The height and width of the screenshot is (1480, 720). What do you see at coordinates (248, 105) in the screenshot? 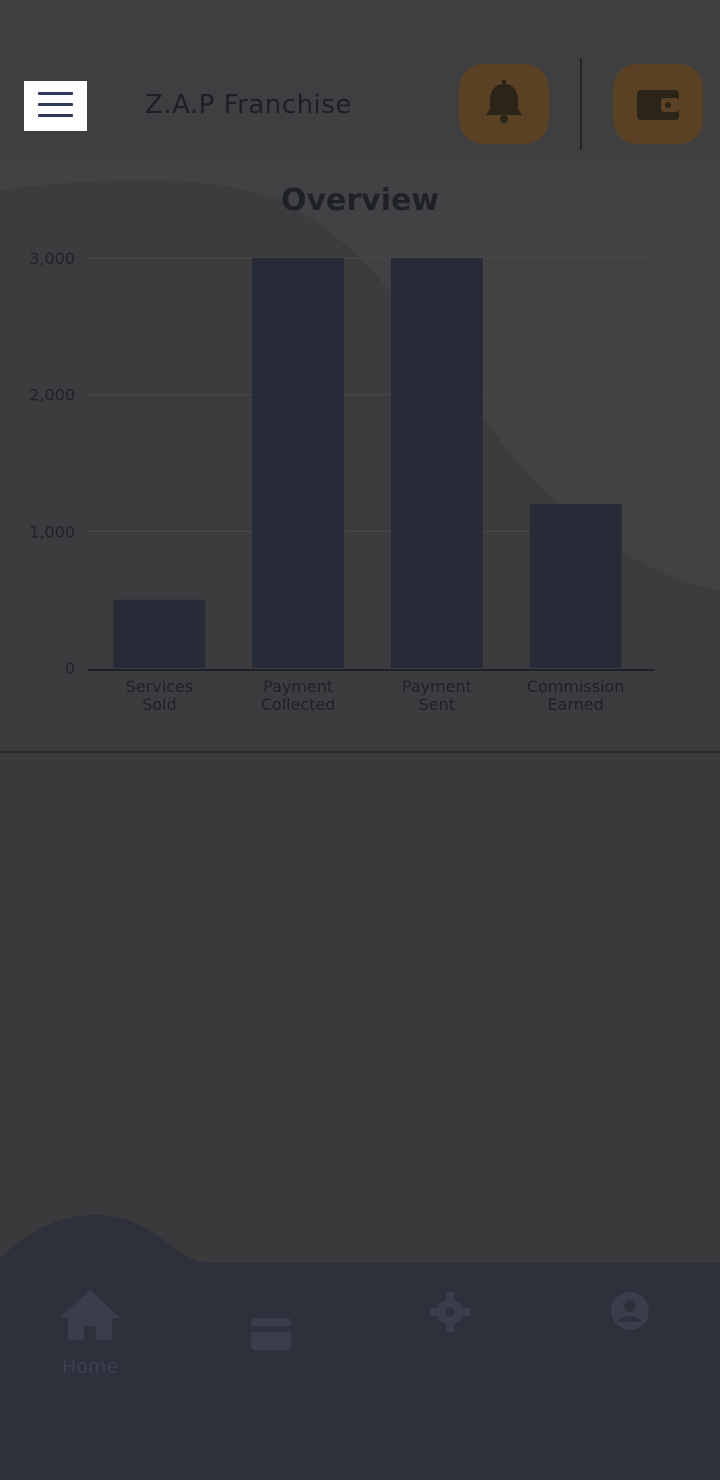
I see `app-title: Z.A.P Franchise` at bounding box center [248, 105].